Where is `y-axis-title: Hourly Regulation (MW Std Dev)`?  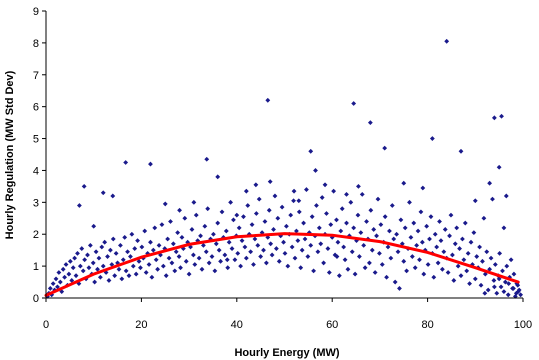 y-axis-title: Hourly Regulation (MW Std Dev) is located at coordinates (10, 154).